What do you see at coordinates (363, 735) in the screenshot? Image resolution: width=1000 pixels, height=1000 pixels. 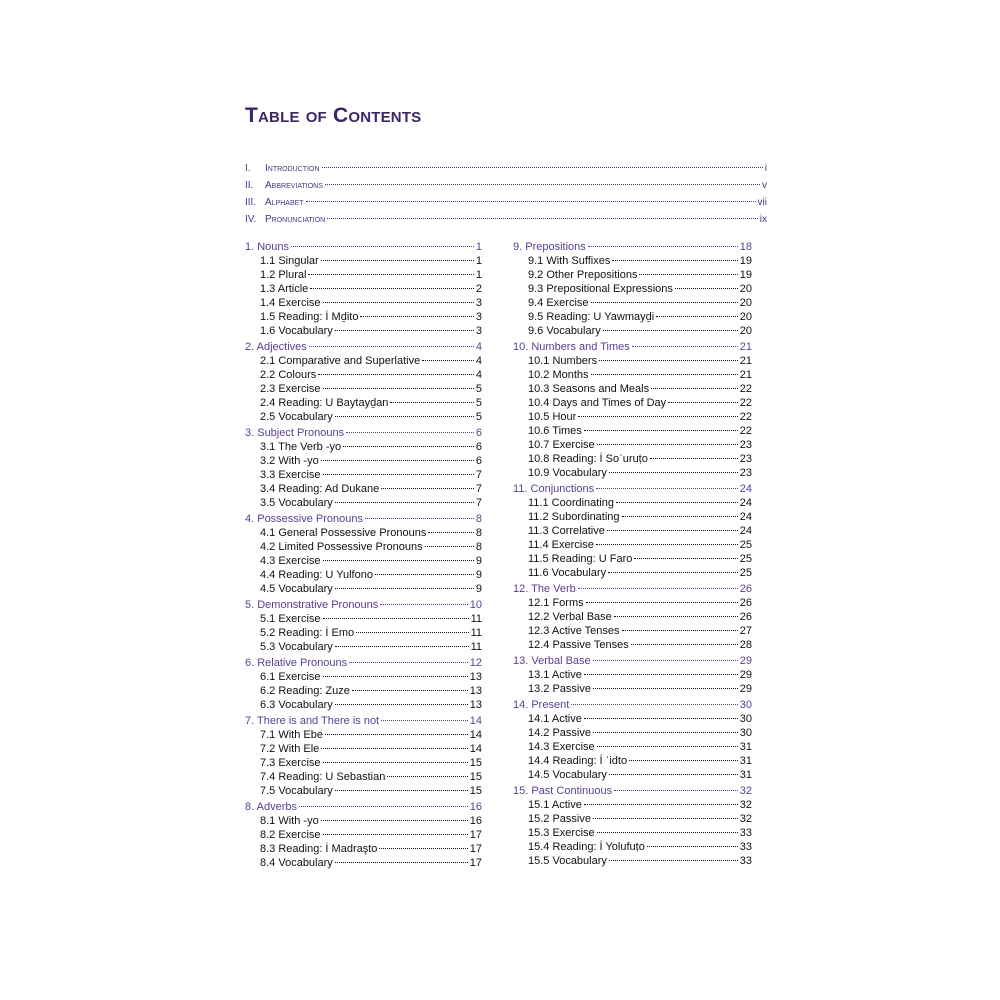 I see `toc-section-entry: 7.1 With Ebe 14` at bounding box center [363, 735].